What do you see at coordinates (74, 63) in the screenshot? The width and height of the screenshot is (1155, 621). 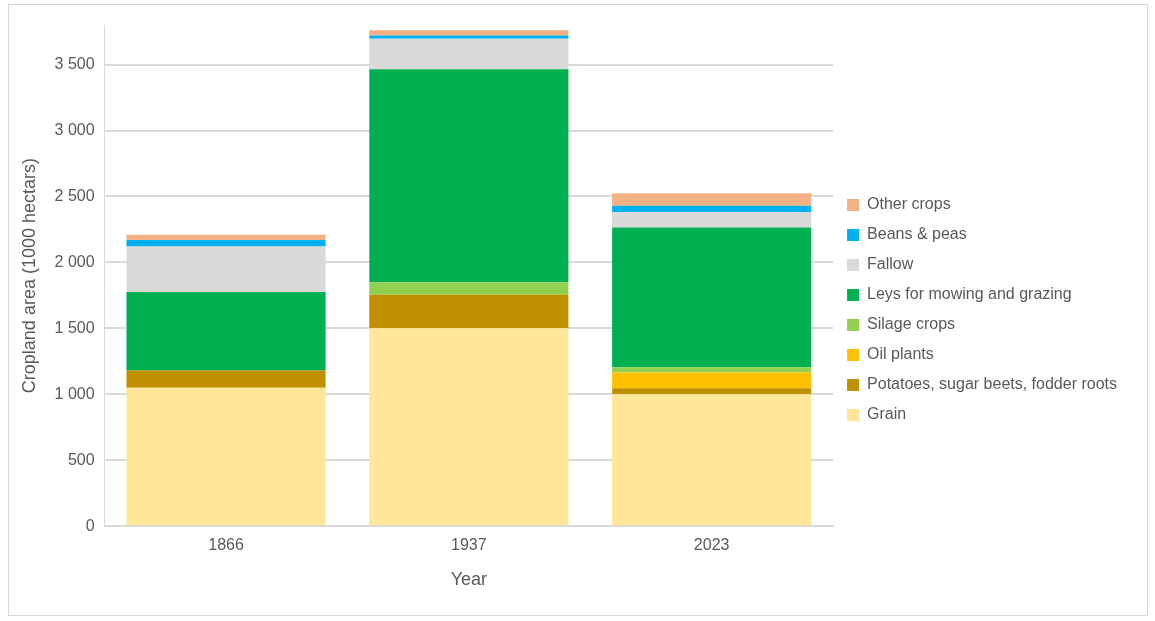 I see `y-tick-label: 3 500` at bounding box center [74, 63].